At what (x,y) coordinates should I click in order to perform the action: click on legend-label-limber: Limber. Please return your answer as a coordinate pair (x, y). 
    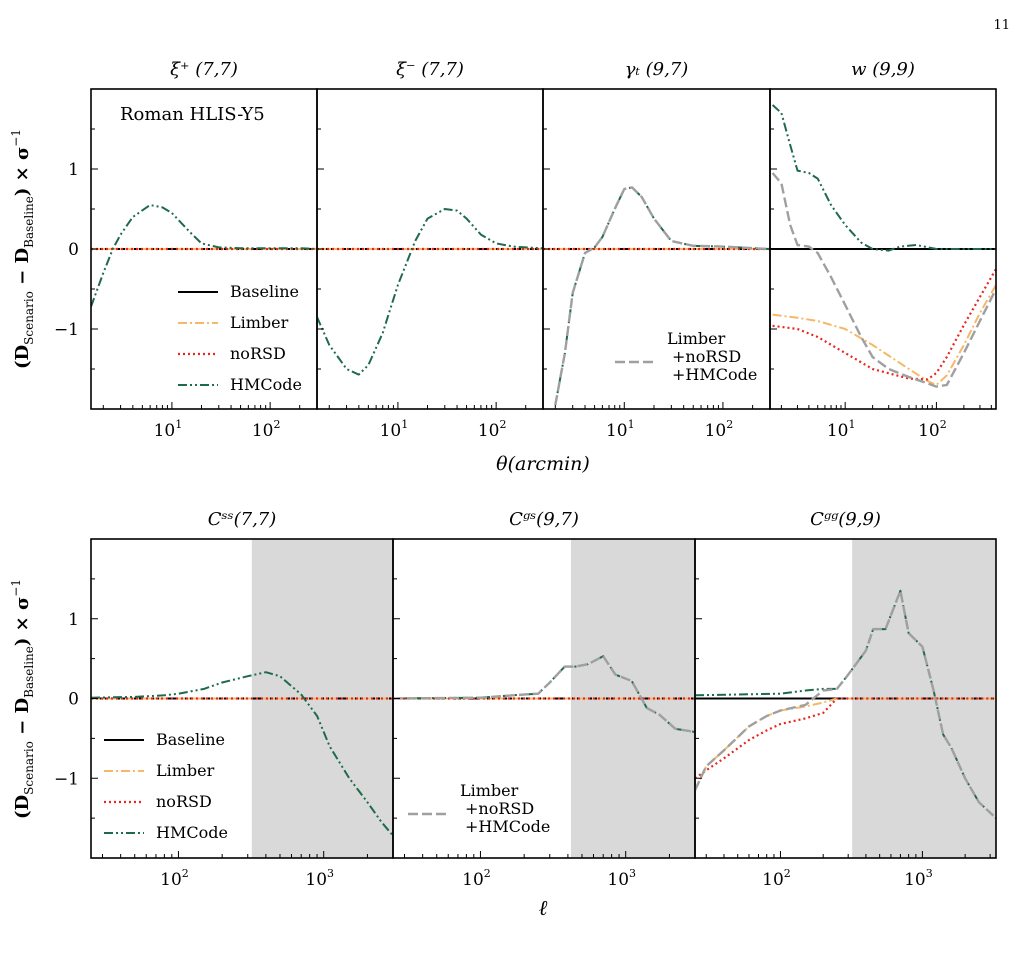
    Looking at the image, I should click on (185, 770).